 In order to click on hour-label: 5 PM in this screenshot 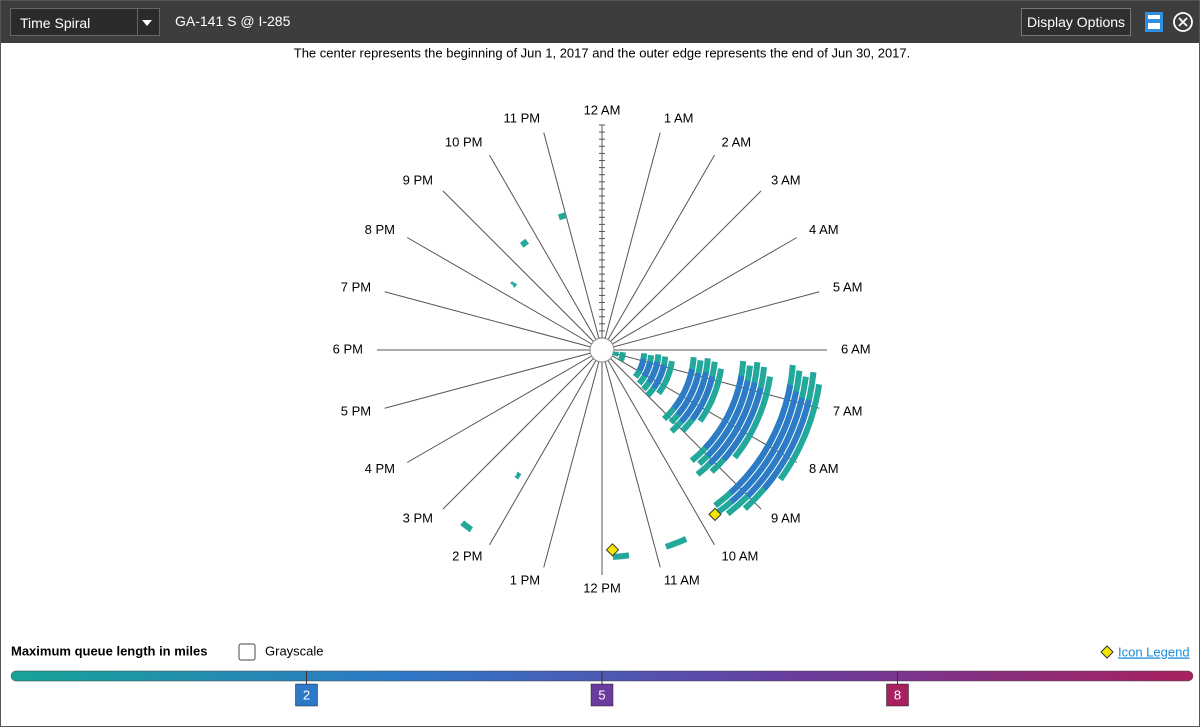, I will do `click(356, 410)`.